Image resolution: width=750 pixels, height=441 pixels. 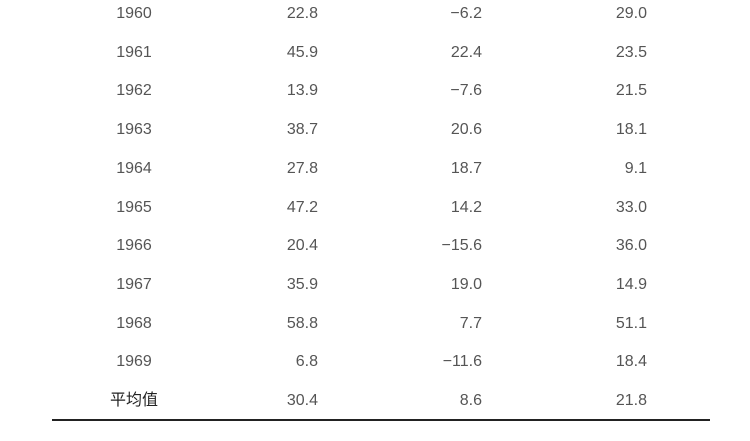 What do you see at coordinates (134, 168) in the screenshot?
I see `row-label: 1964` at bounding box center [134, 168].